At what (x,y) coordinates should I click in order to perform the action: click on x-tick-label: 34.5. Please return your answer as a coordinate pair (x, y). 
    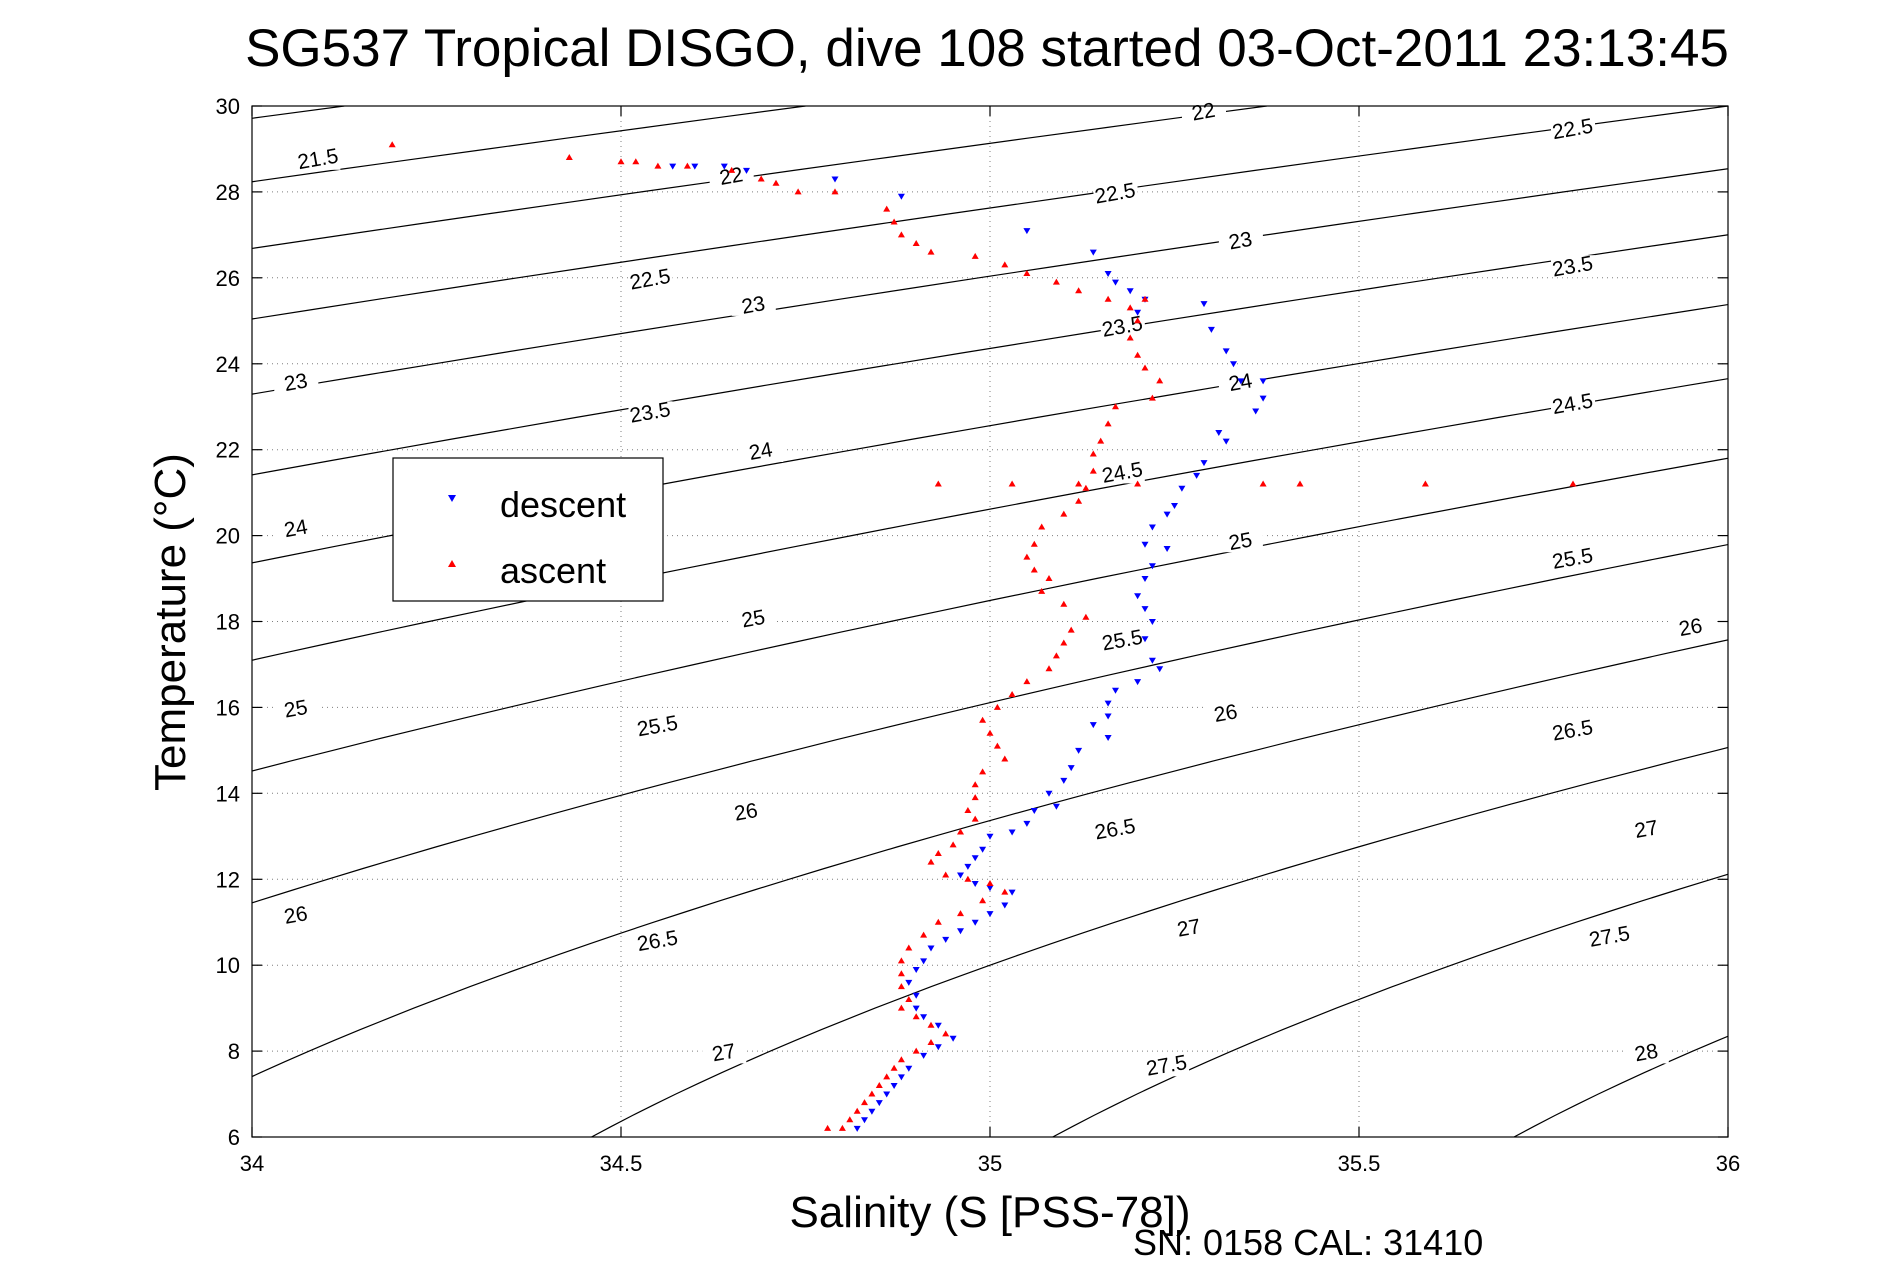
    Looking at the image, I should click on (621, 1163).